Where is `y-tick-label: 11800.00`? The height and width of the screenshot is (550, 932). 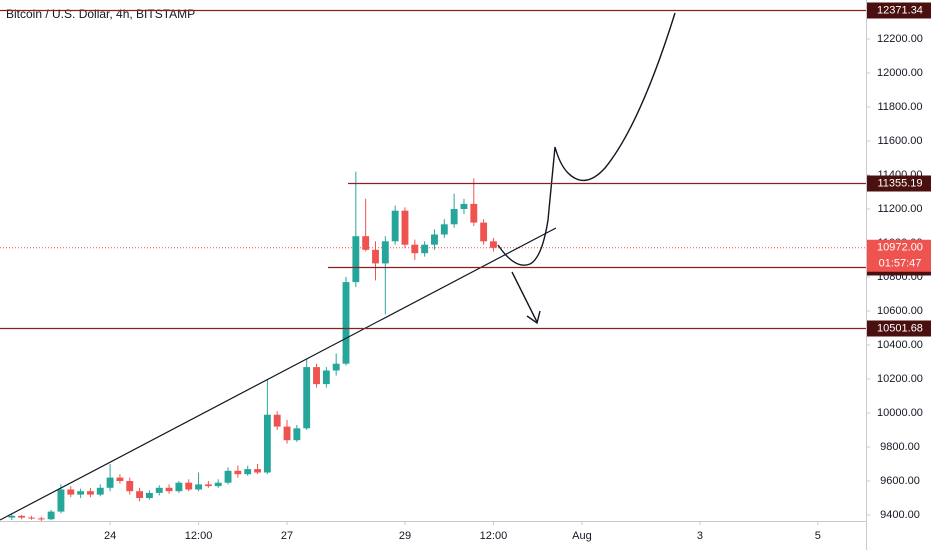
y-tick-label: 11800.00 is located at coordinates (899, 107).